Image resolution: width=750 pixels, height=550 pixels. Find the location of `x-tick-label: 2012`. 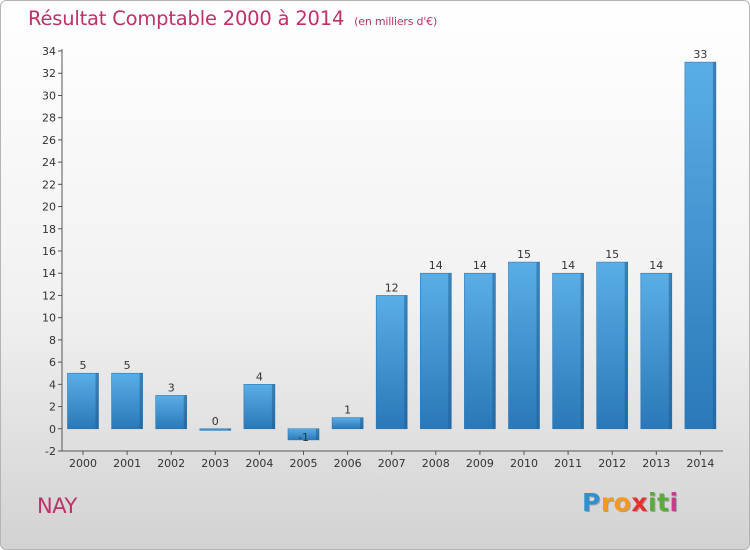

x-tick-label: 2012 is located at coordinates (612, 463).